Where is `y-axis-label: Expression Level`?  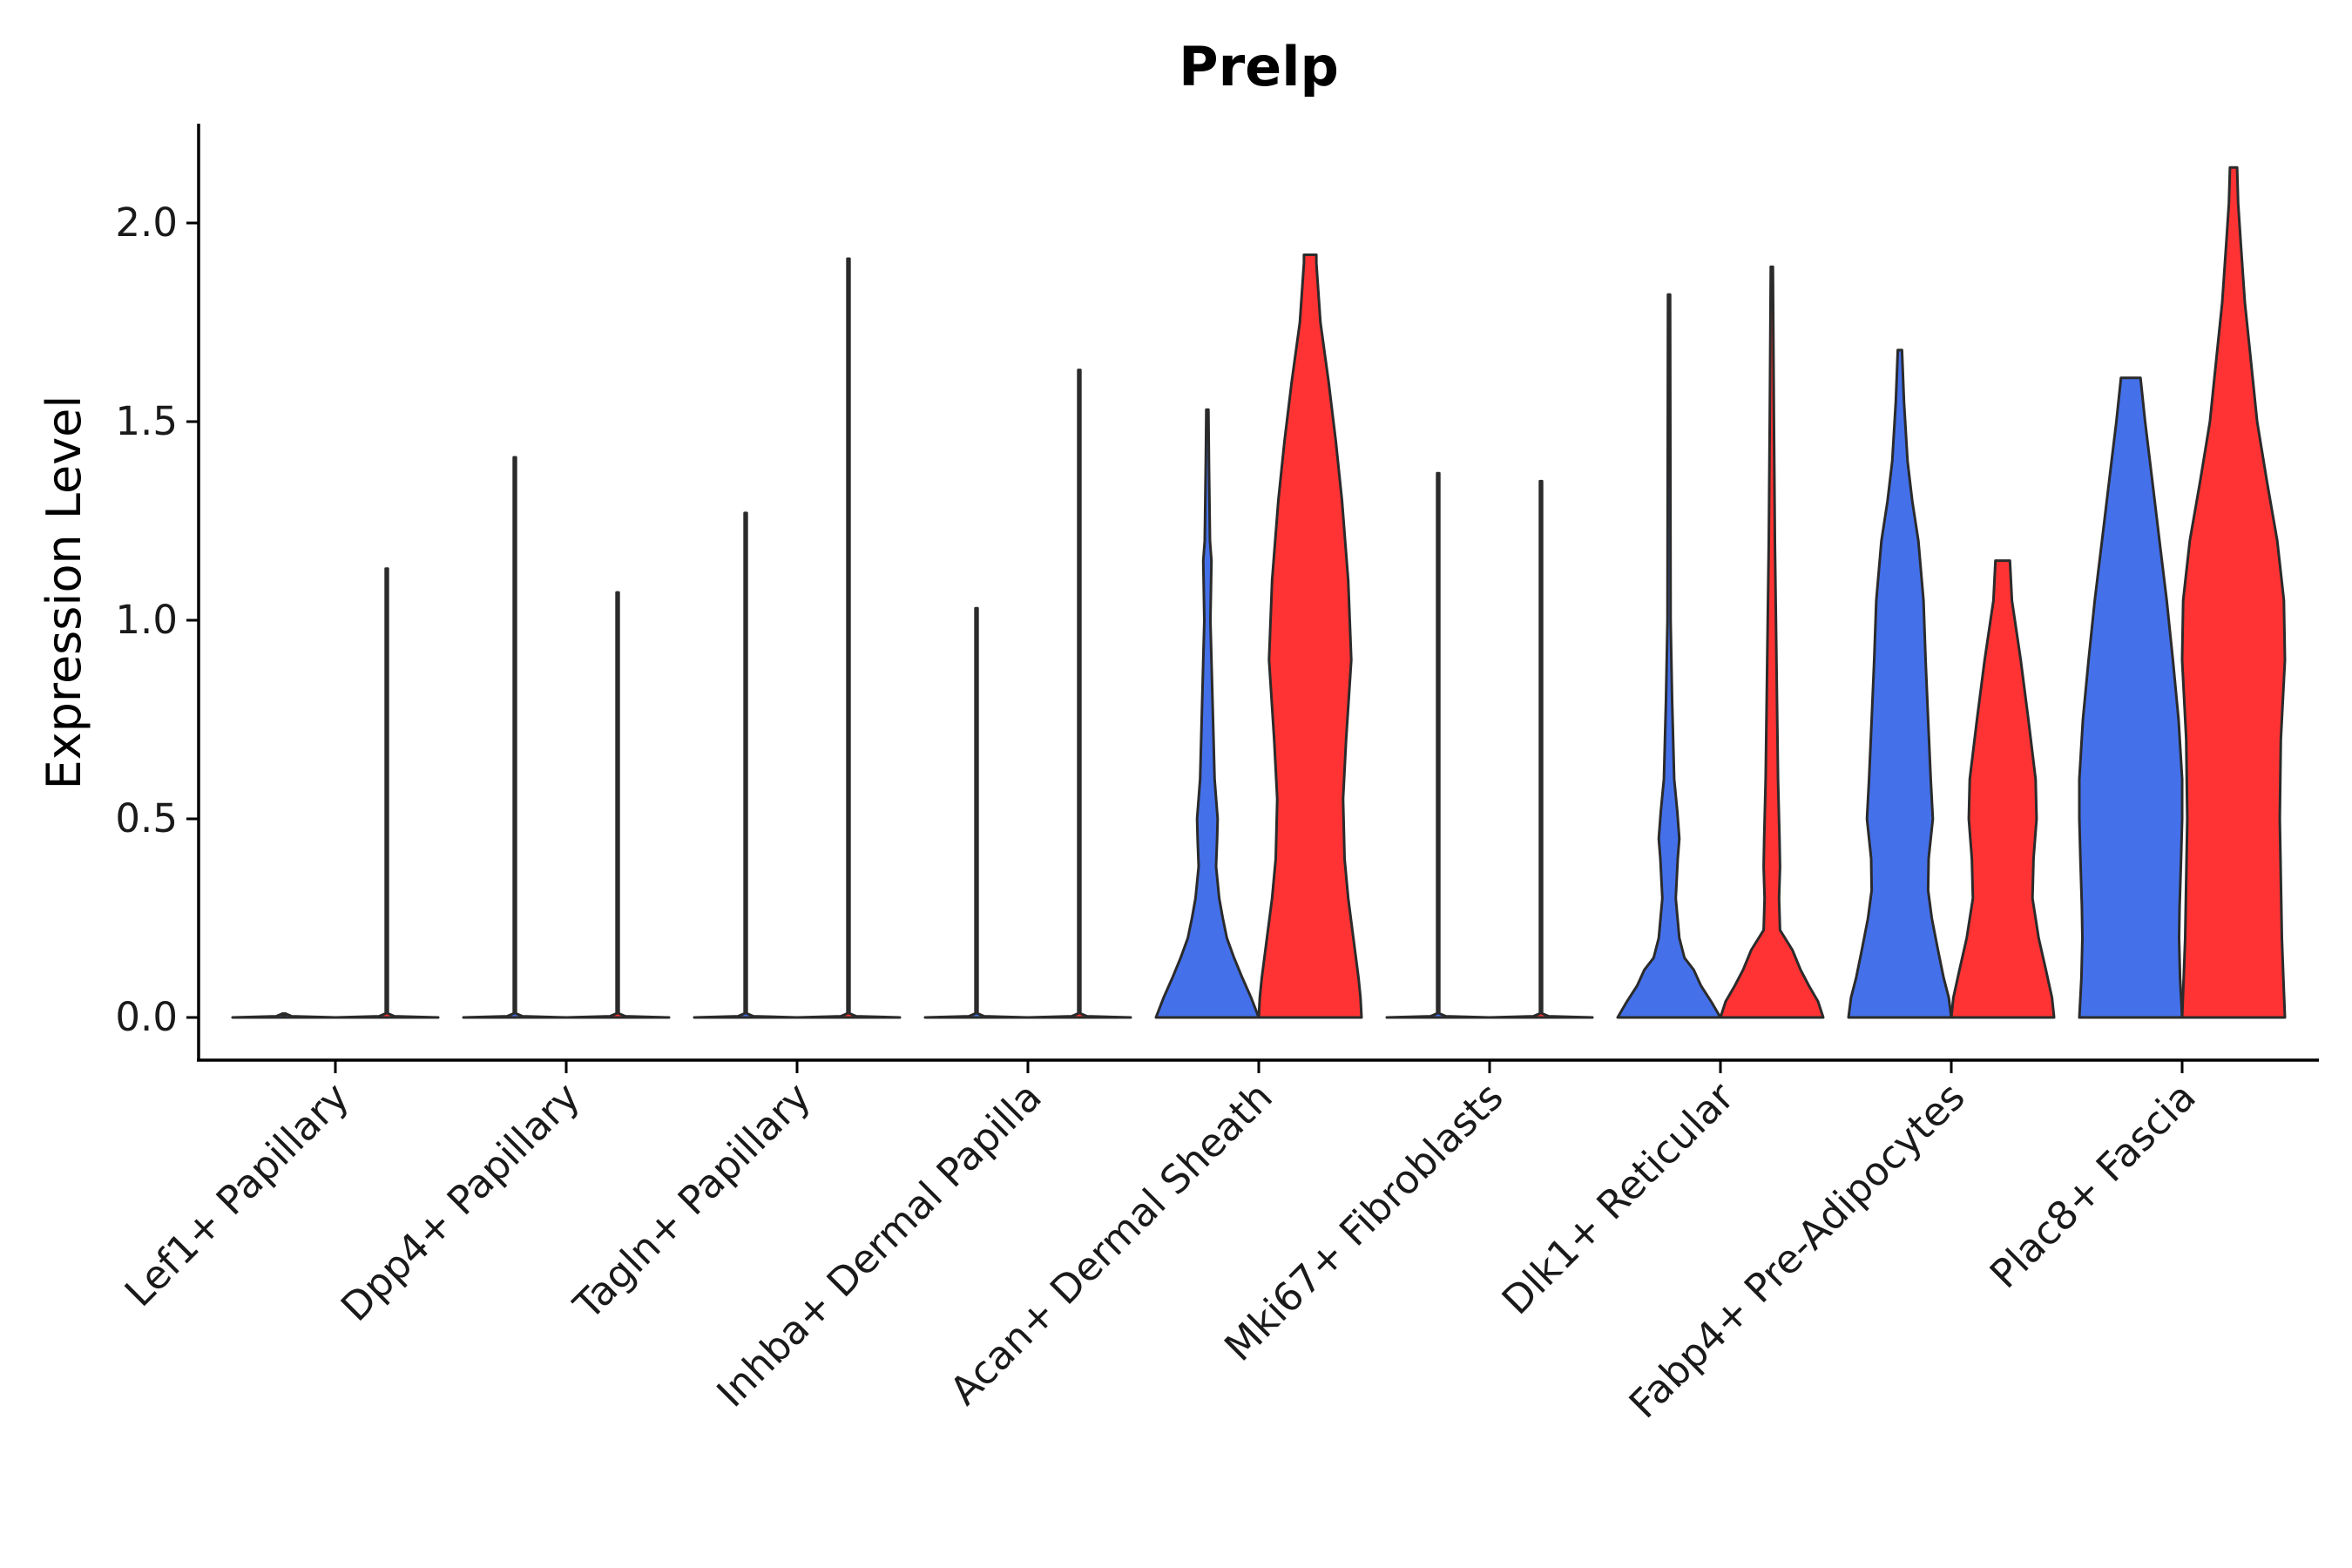 y-axis-label: Expression Level is located at coordinates (64, 592).